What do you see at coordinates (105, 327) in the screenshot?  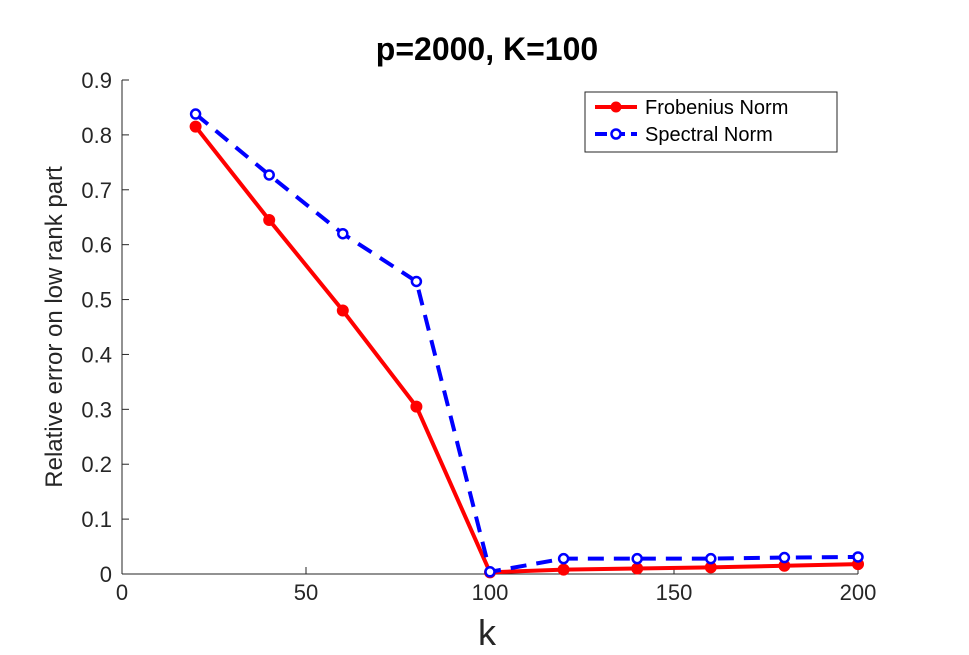 I see `y-ticks: 0 0.1 0.2 0.3 0.4 0.5 0.6 0.7 0.8 0.9` at bounding box center [105, 327].